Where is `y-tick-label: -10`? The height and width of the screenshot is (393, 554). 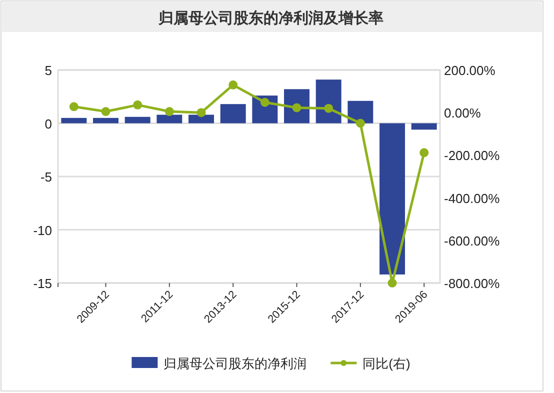 y-tick-label: -10 is located at coordinates (42, 230).